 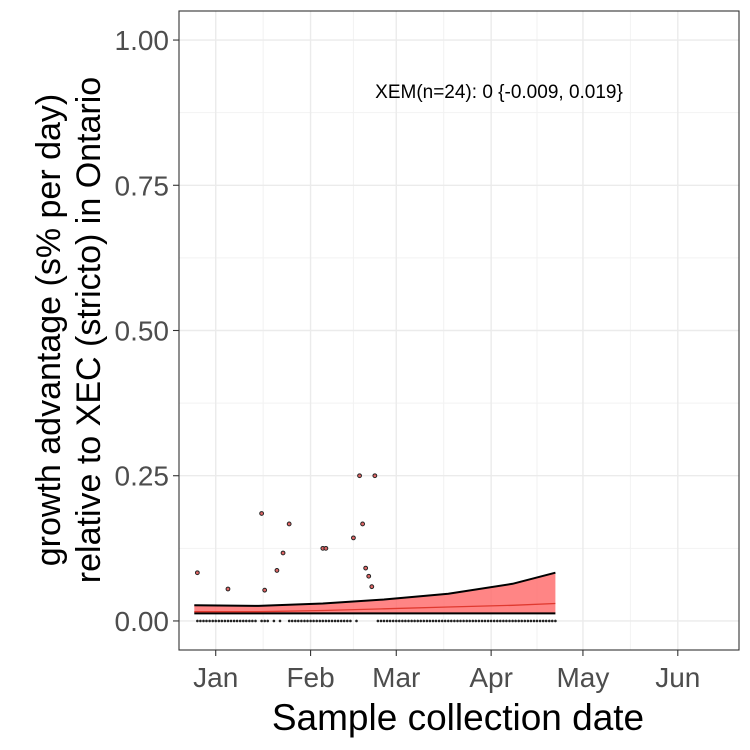 I want to click on confidence-ribbon, so click(x=375, y=593).